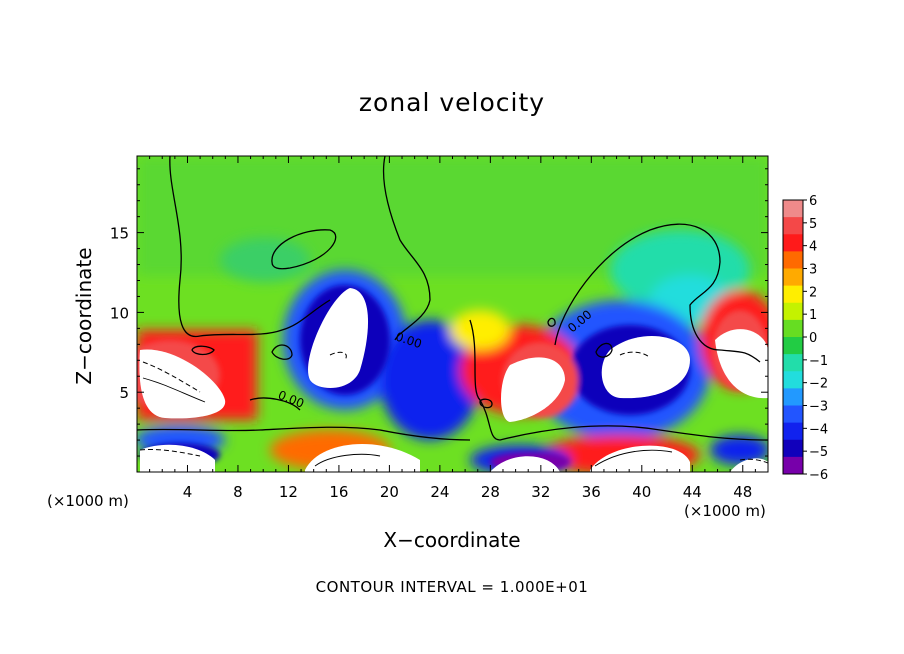 The width and height of the screenshot is (904, 654). What do you see at coordinates (338, 492) in the screenshot?
I see `x-tick-label: 16` at bounding box center [338, 492].